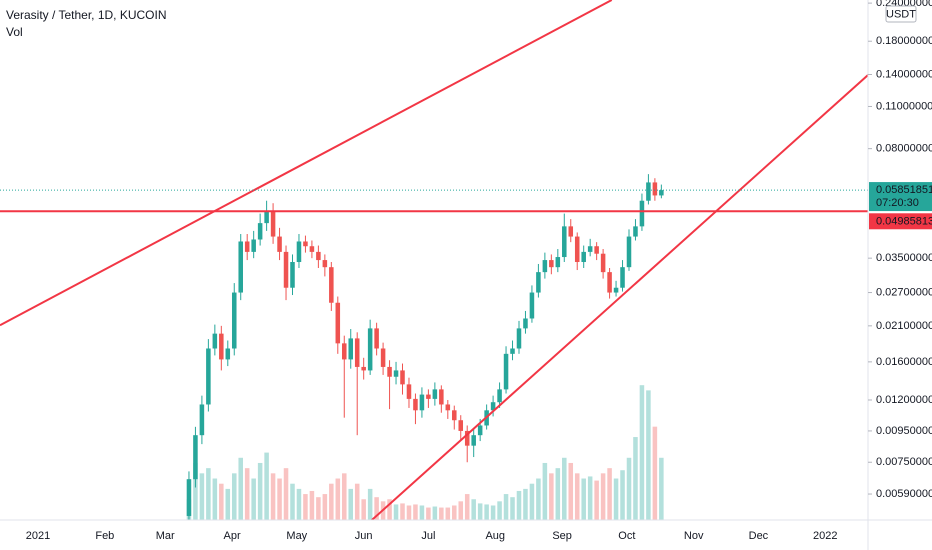 The image size is (932, 550). What do you see at coordinates (900, 197) in the screenshot?
I see `last-price-badge` at bounding box center [900, 197].